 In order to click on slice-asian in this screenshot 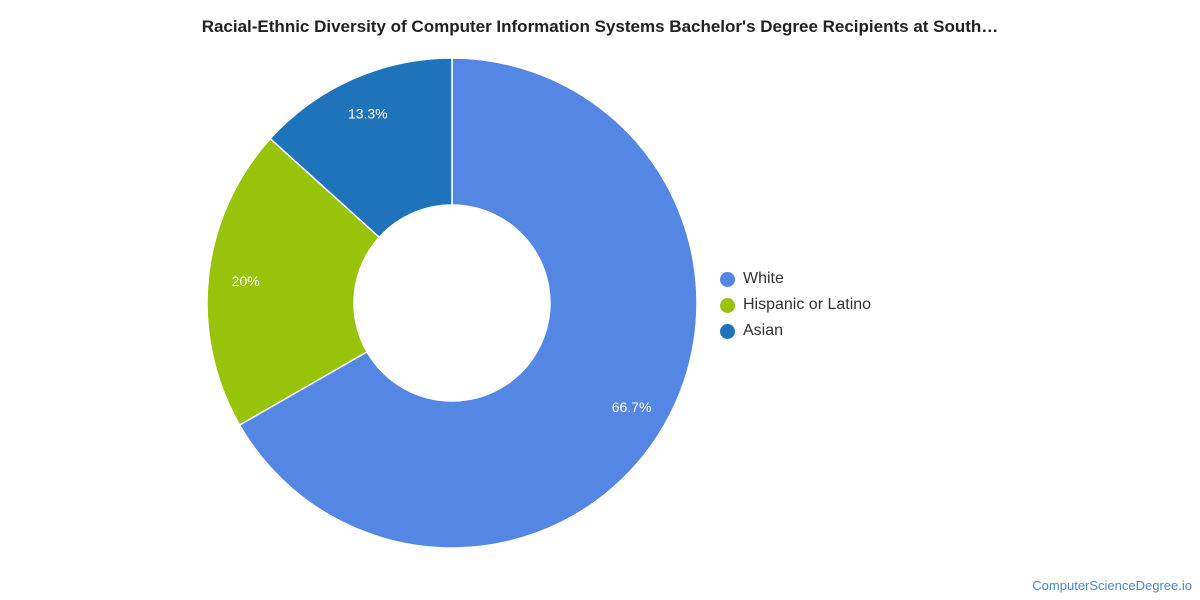, I will do `click(361, 148)`.